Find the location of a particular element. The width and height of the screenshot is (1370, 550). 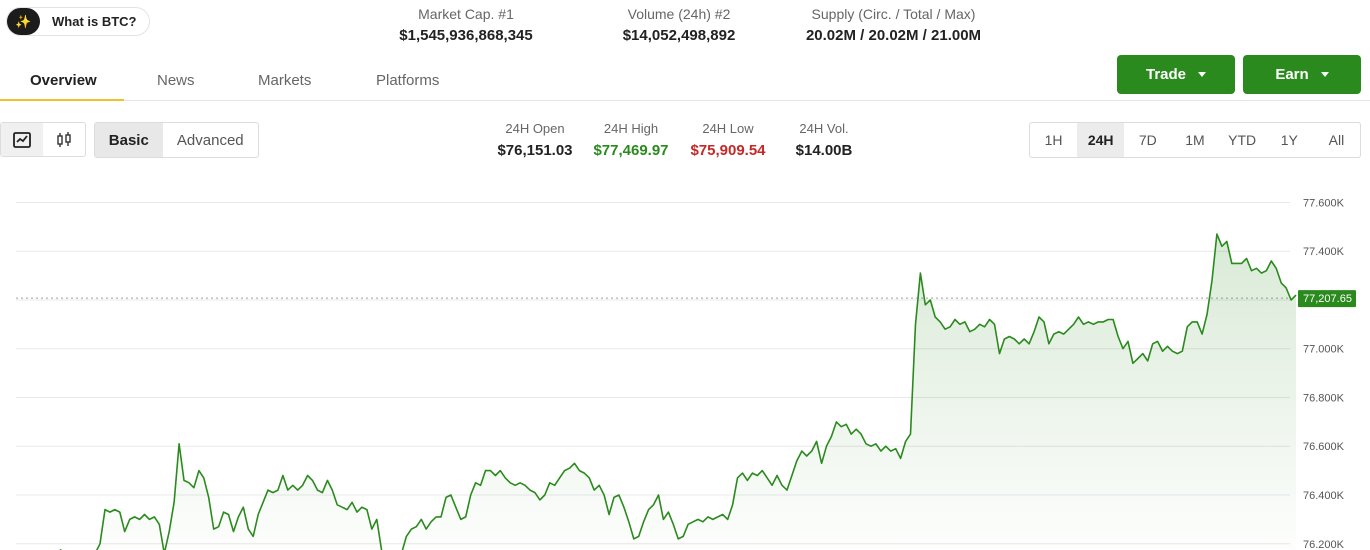

ohlc-value: $75,909.54 is located at coordinates (728, 150).